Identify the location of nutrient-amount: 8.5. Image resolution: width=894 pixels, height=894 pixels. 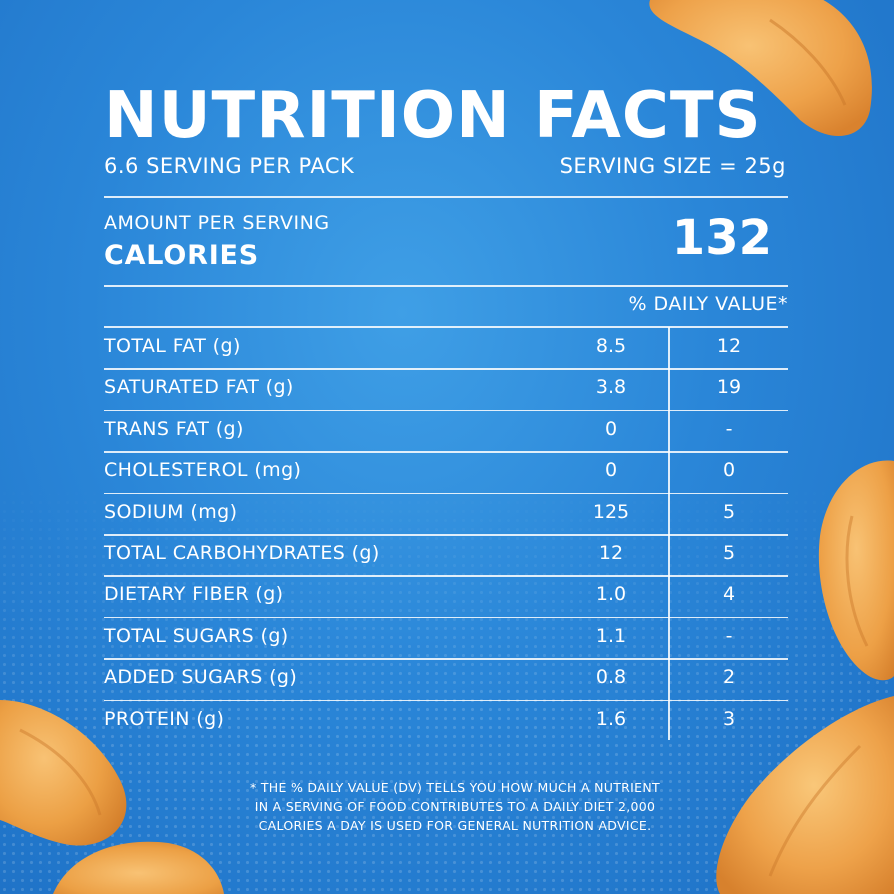
(611, 346).